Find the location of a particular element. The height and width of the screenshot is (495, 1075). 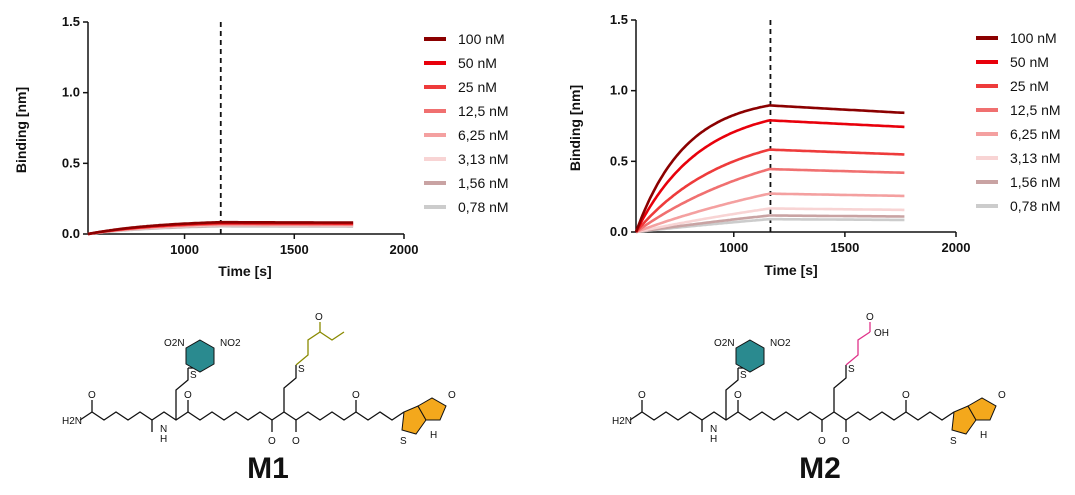

molecule-m1-h1: H is located at coordinates (163, 439).